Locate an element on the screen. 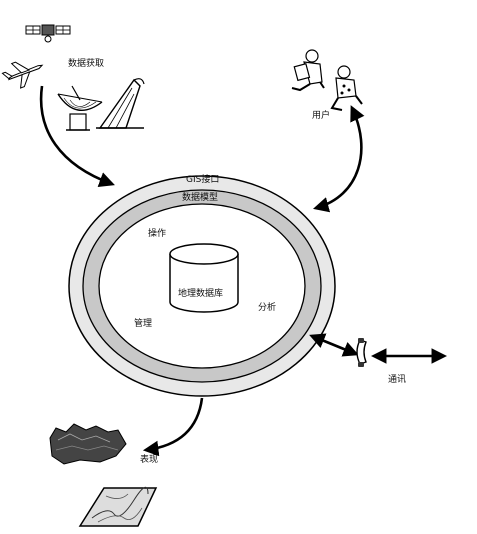 This screenshot has width=477, height=534. map-sheet-icon is located at coordinates (118, 506).